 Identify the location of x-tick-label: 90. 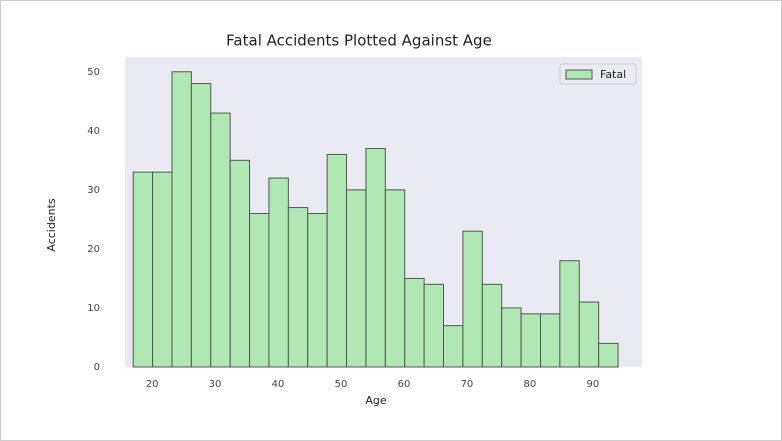
(593, 384).